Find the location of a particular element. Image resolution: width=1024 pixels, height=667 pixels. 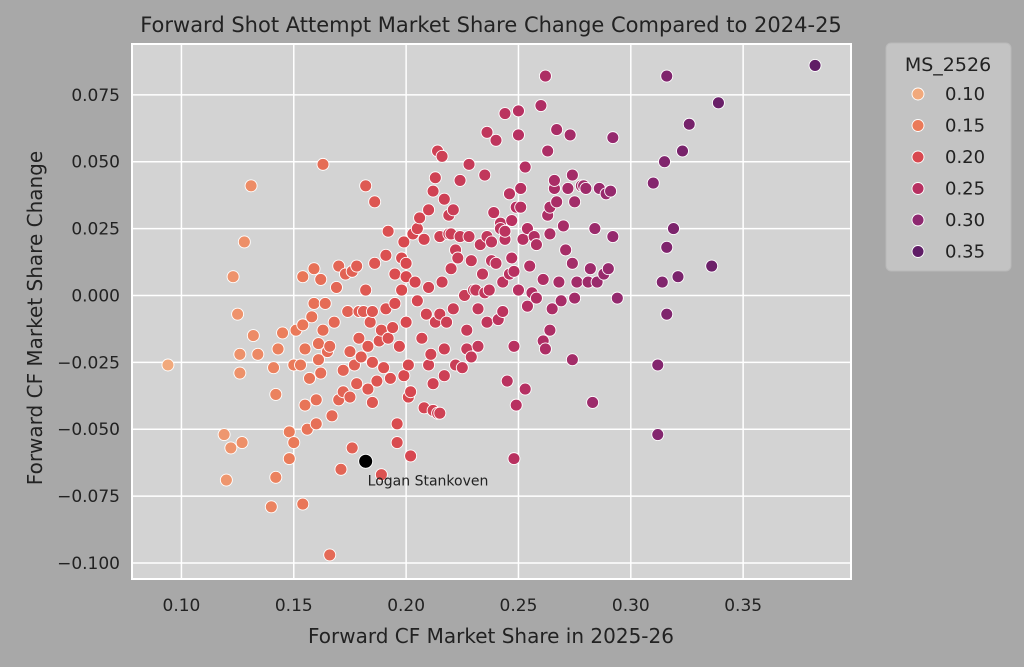

x-axis-label: Forward CF Market Share in 2025-26 is located at coordinates (491, 636).